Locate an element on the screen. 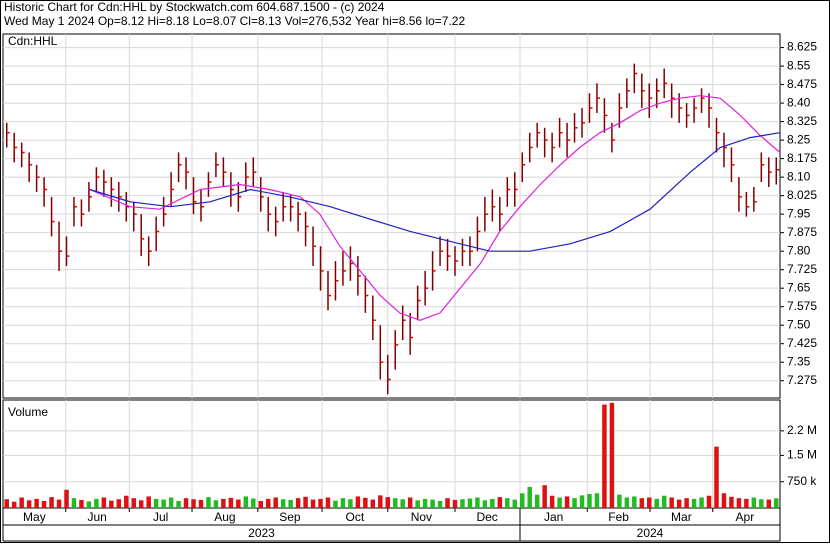 The height and width of the screenshot is (548, 830). y-tick-label: 7.425 is located at coordinates (802, 343).